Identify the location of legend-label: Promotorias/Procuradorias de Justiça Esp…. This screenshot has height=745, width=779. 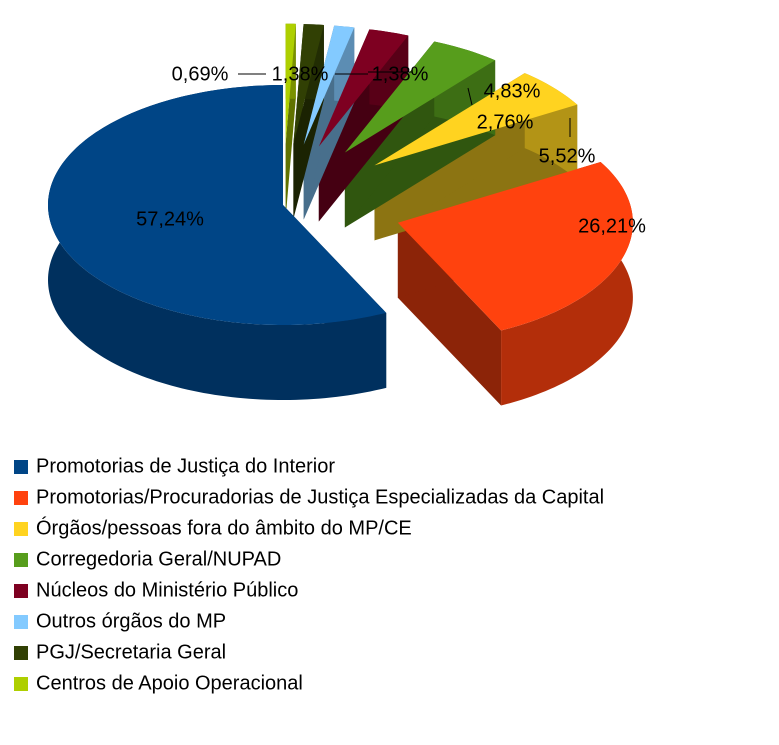
(320, 497).